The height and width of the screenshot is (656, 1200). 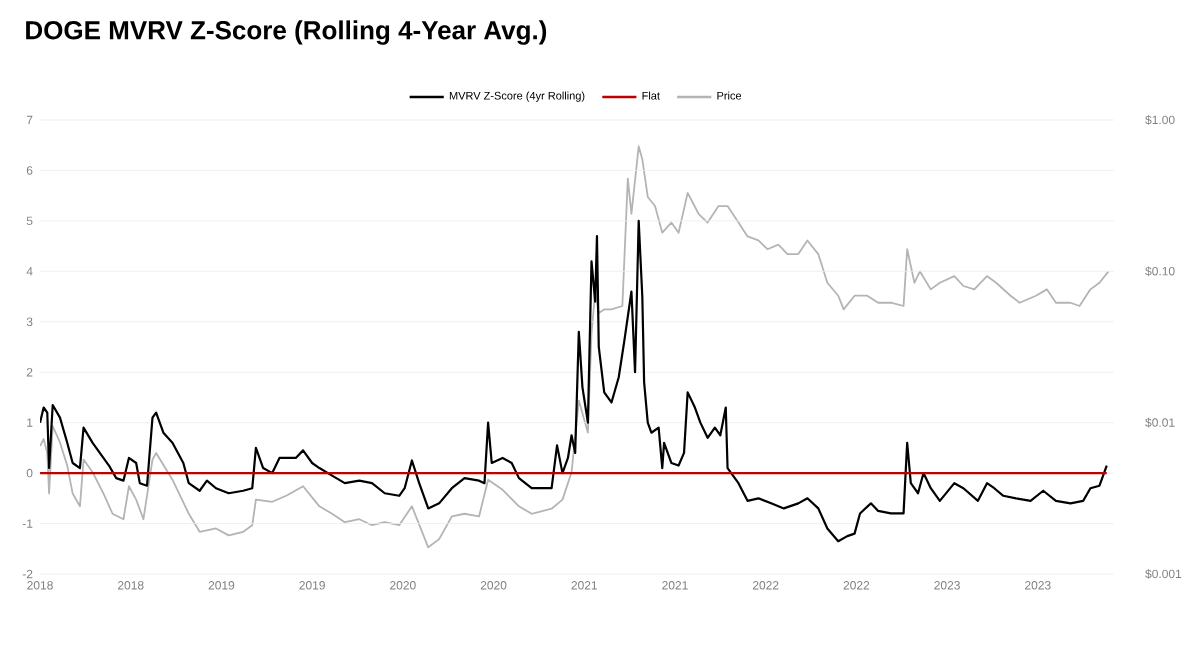 What do you see at coordinates (286, 32) in the screenshot?
I see `chart-title: DOGE MVRV Z-Score (Rolling 4-Year Avg.)` at bounding box center [286, 32].